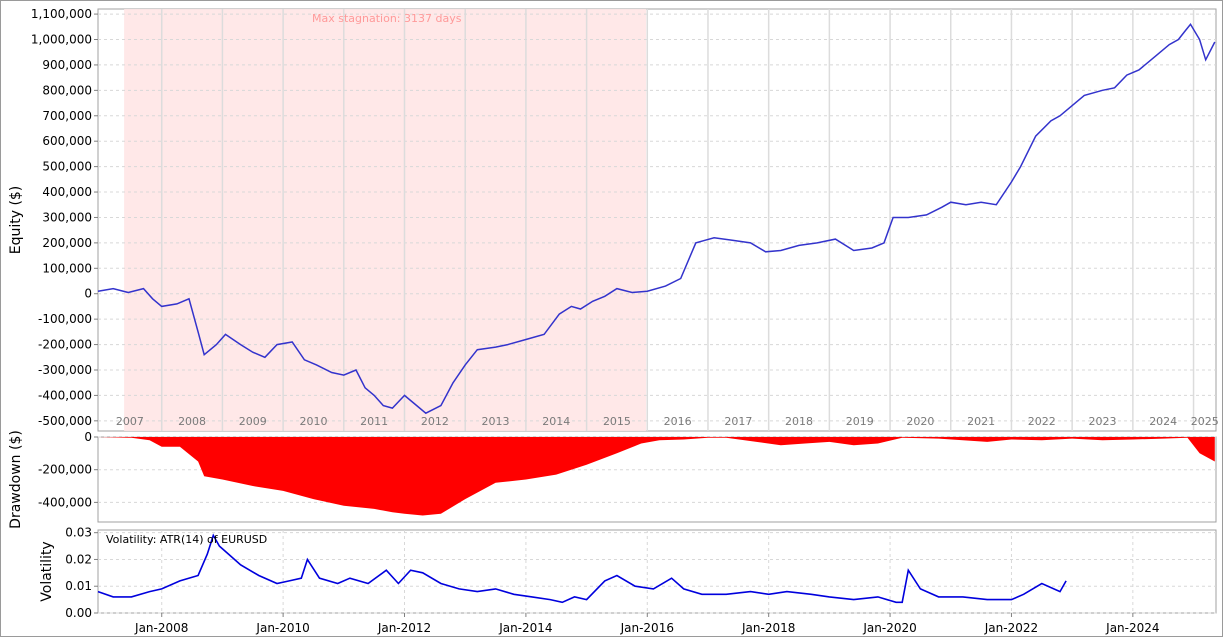 This screenshot has height=638, width=1223. I want to click on year-label: 2013, so click(496, 421).